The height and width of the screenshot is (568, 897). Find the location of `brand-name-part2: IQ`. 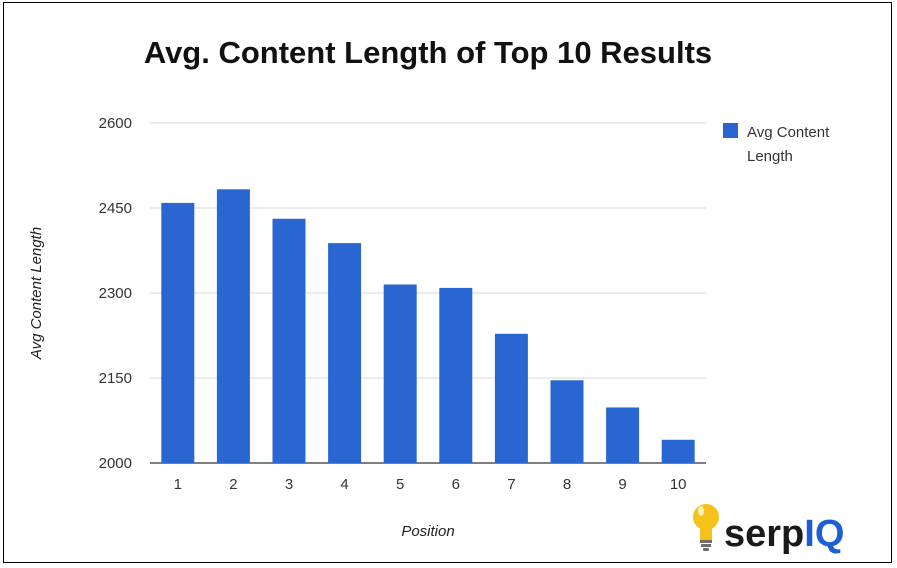

brand-name-part2: IQ is located at coordinates (824, 534).